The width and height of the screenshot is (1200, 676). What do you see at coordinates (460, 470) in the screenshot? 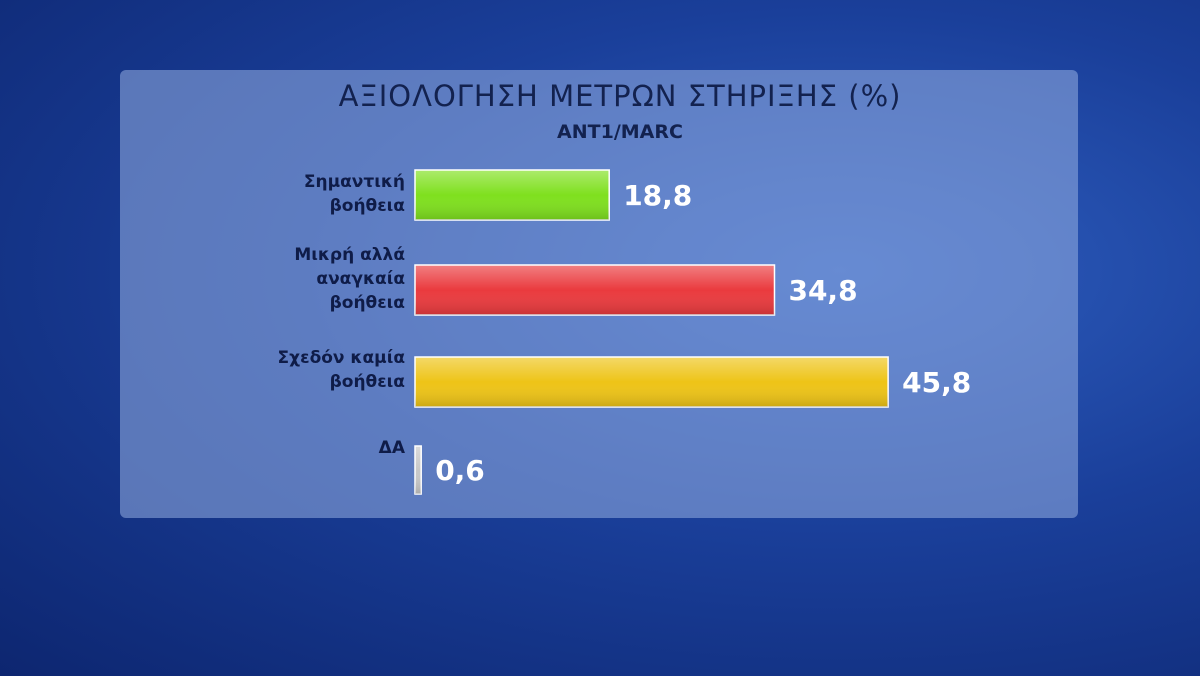
I see `value-label: 0,6` at bounding box center [460, 470].